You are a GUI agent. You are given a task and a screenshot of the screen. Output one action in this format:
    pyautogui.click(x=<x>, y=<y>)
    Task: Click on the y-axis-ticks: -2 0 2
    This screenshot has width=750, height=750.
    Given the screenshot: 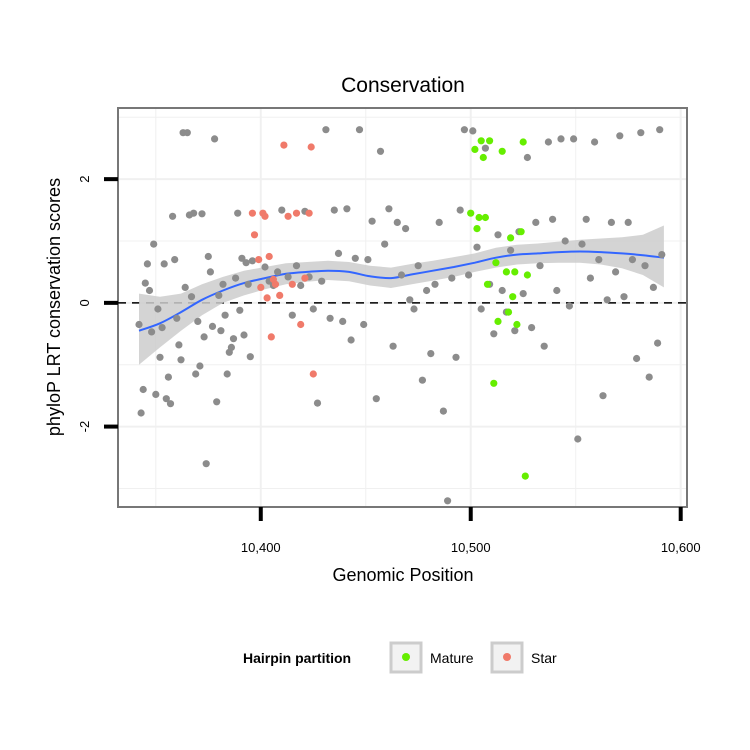 What is the action you would take?
    pyautogui.click(x=97, y=304)
    